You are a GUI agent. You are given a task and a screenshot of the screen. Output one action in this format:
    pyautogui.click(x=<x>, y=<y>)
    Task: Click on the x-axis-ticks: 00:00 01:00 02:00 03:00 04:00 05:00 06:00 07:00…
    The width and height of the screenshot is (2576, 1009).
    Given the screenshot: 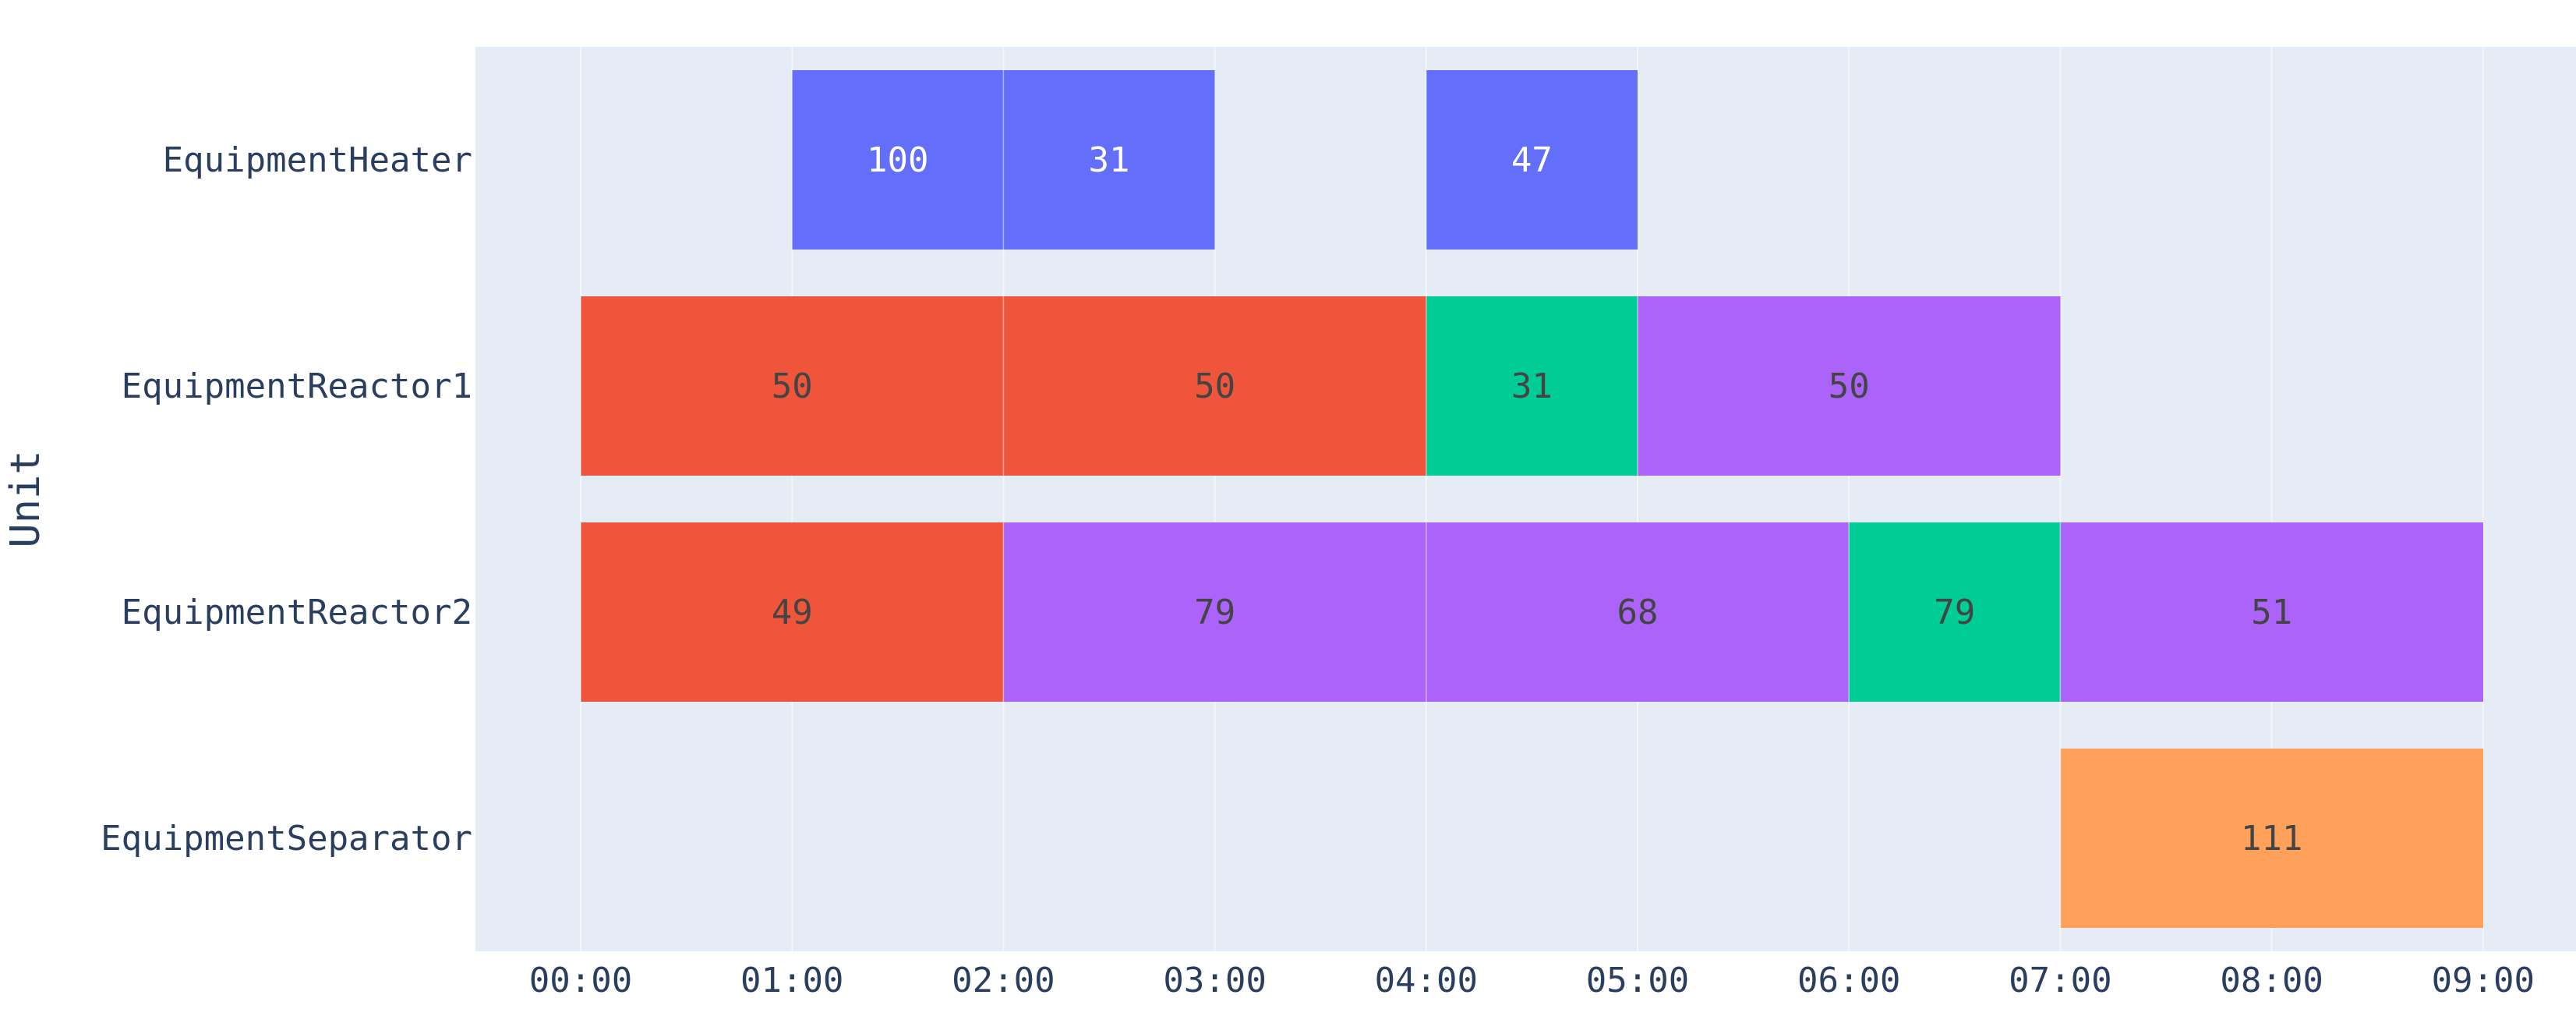 What is the action you would take?
    pyautogui.click(x=1532, y=980)
    